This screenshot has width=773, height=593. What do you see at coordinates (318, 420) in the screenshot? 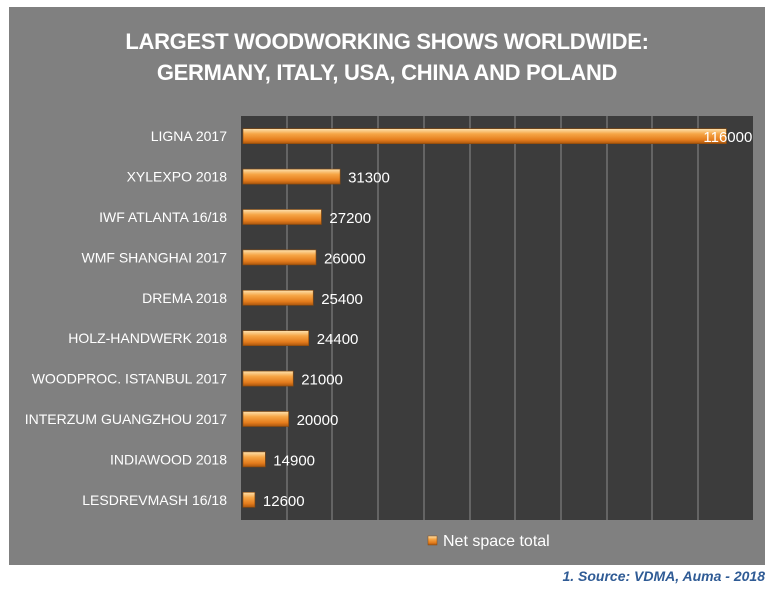
I see `data-label: 20000` at bounding box center [318, 420].